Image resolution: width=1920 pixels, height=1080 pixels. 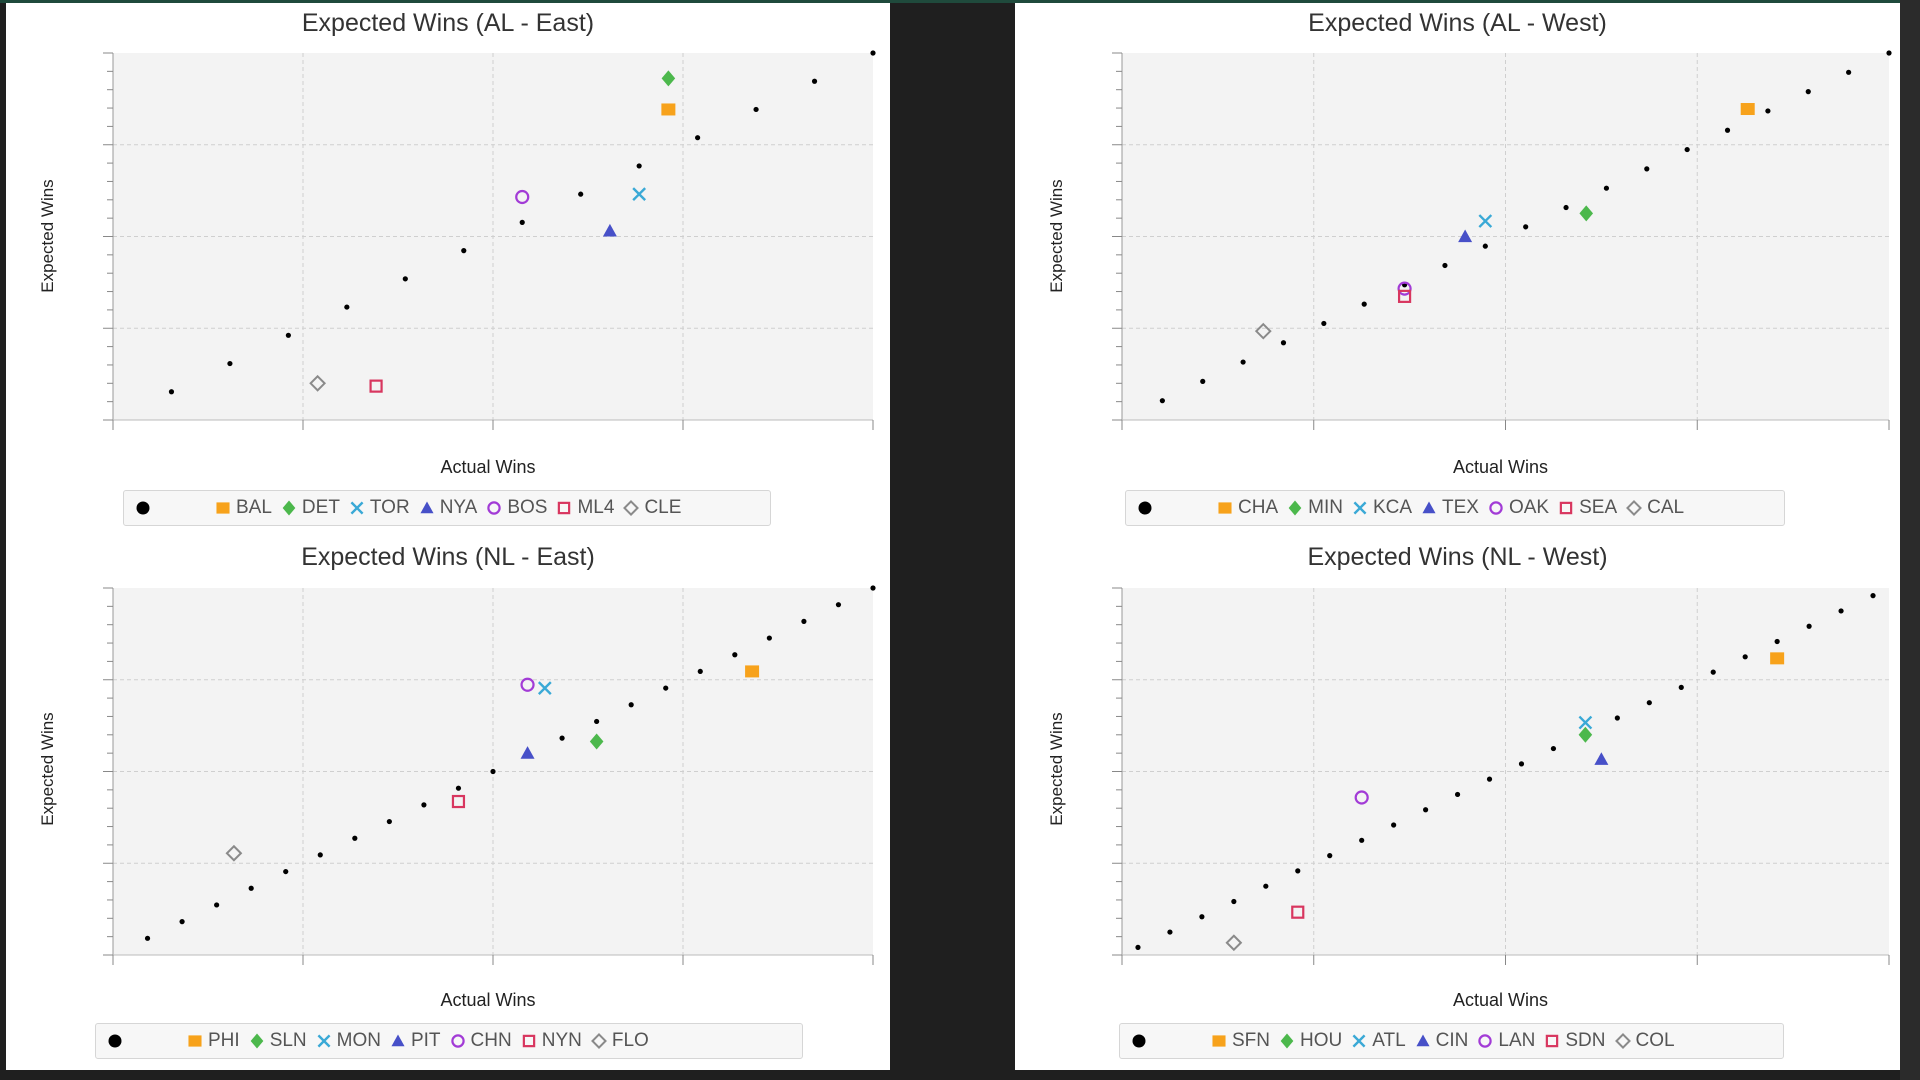 I want to click on point-tor, so click(x=639, y=194).